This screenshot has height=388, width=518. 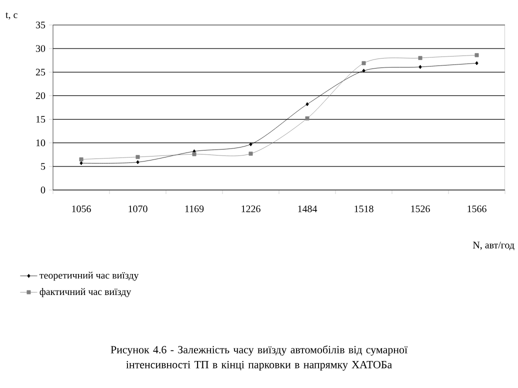 What do you see at coordinates (477, 209) in the screenshot?
I see `x-tick-label: 1566` at bounding box center [477, 209].